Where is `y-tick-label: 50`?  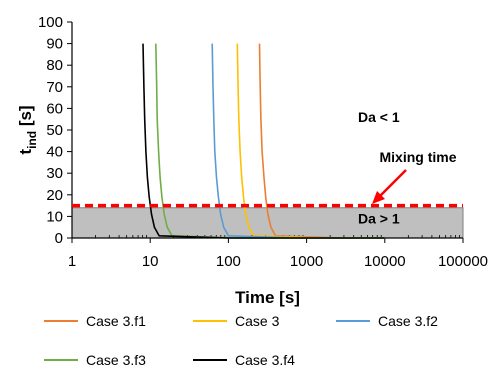 y-tick-label: 50 is located at coordinates (54, 130).